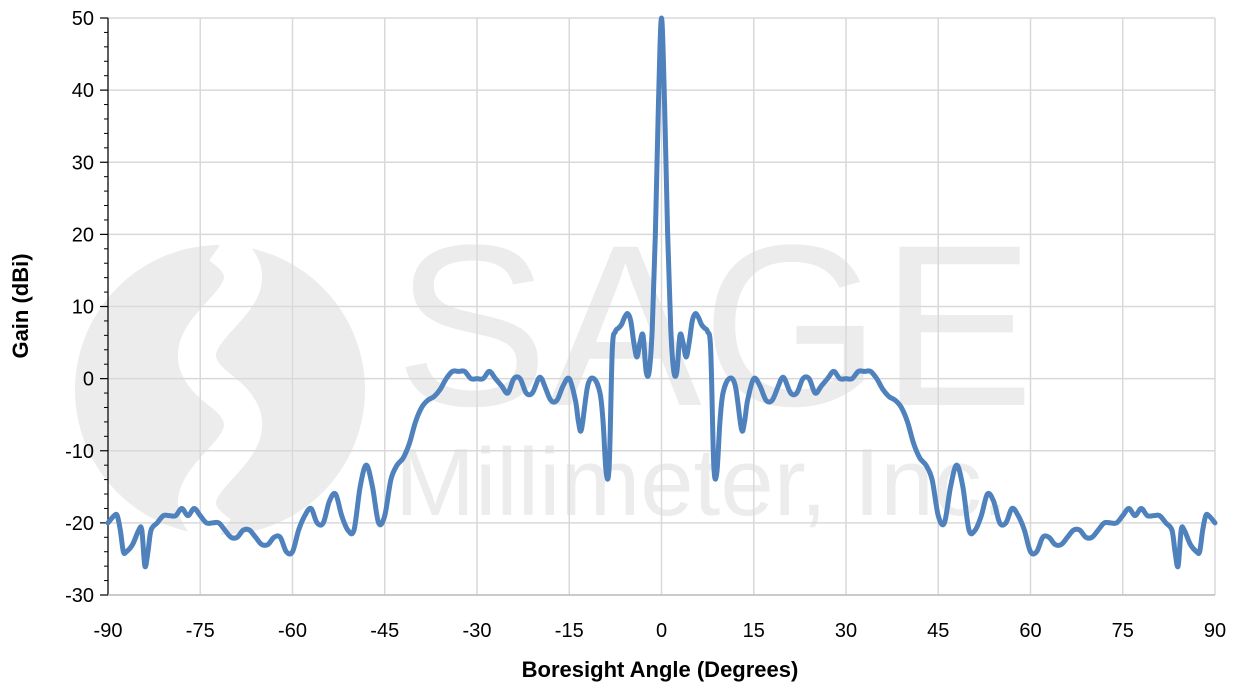 The width and height of the screenshot is (1238, 692). Describe the element at coordinates (569, 631) in the screenshot. I see `x-tick-label: -15` at that location.